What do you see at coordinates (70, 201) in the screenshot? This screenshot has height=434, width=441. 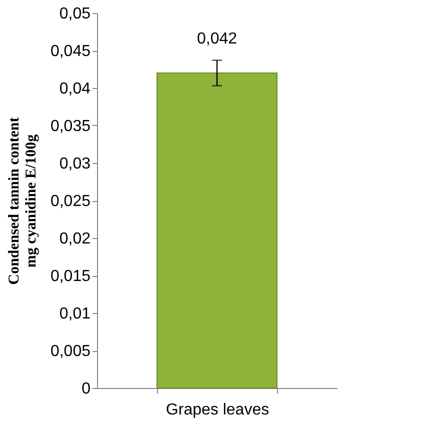 I see `y-tick-label: 0,025` at bounding box center [70, 201].